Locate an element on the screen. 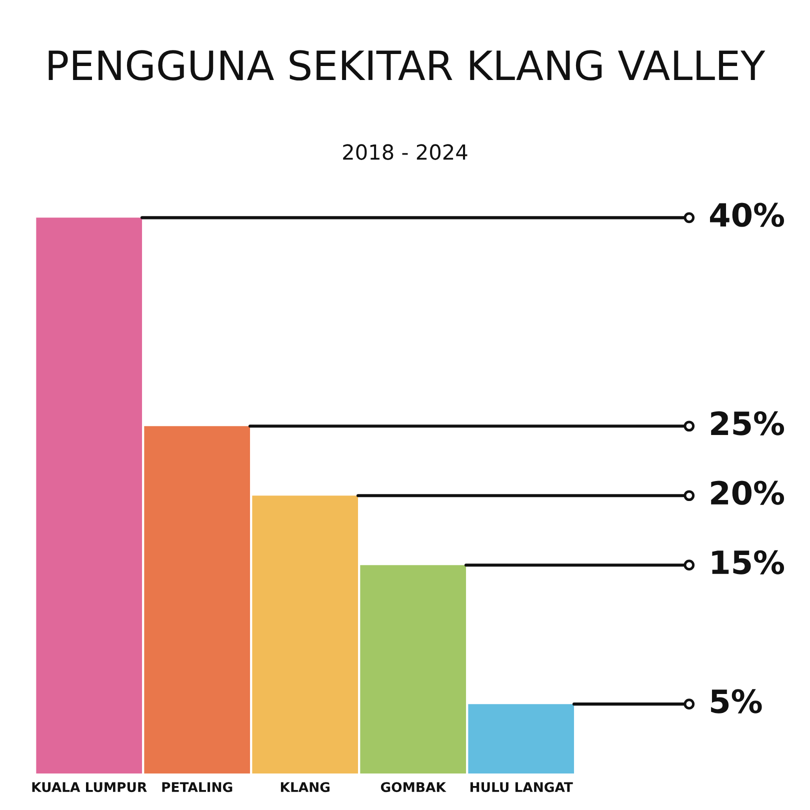 This screenshot has height=810, width=810. data-label: 5% is located at coordinates (736, 701).